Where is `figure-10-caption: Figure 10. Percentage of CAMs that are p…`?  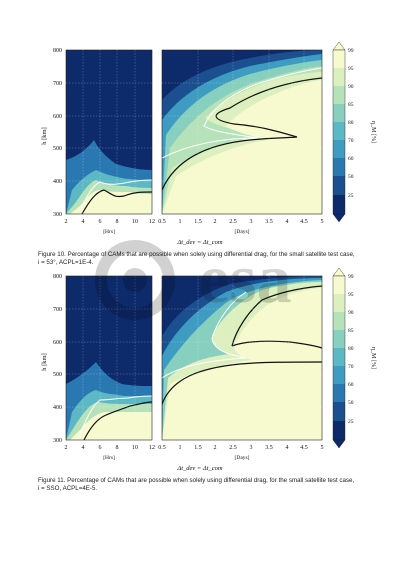
figure-10-caption: Figure 10. Percentage of CAMs that are p… is located at coordinates (196, 259).